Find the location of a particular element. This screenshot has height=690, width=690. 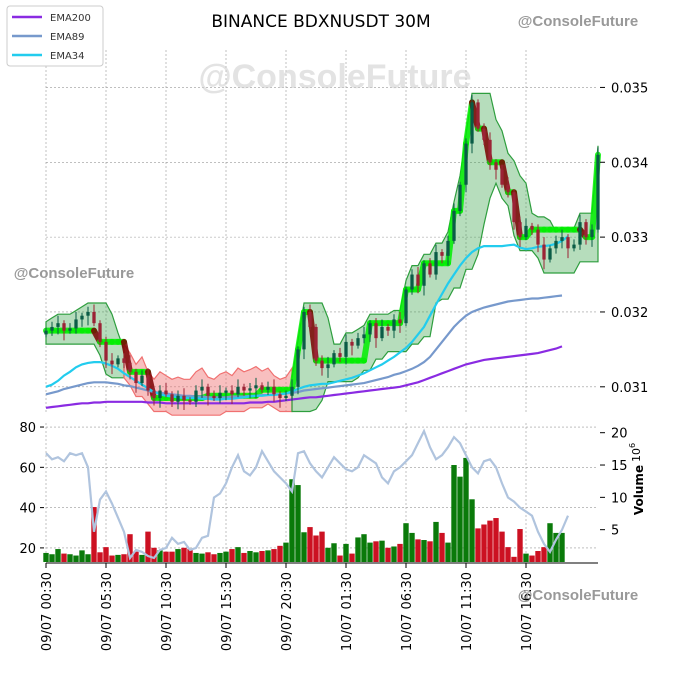

price-tick-label-3: 0.034 is located at coordinates (629, 163).